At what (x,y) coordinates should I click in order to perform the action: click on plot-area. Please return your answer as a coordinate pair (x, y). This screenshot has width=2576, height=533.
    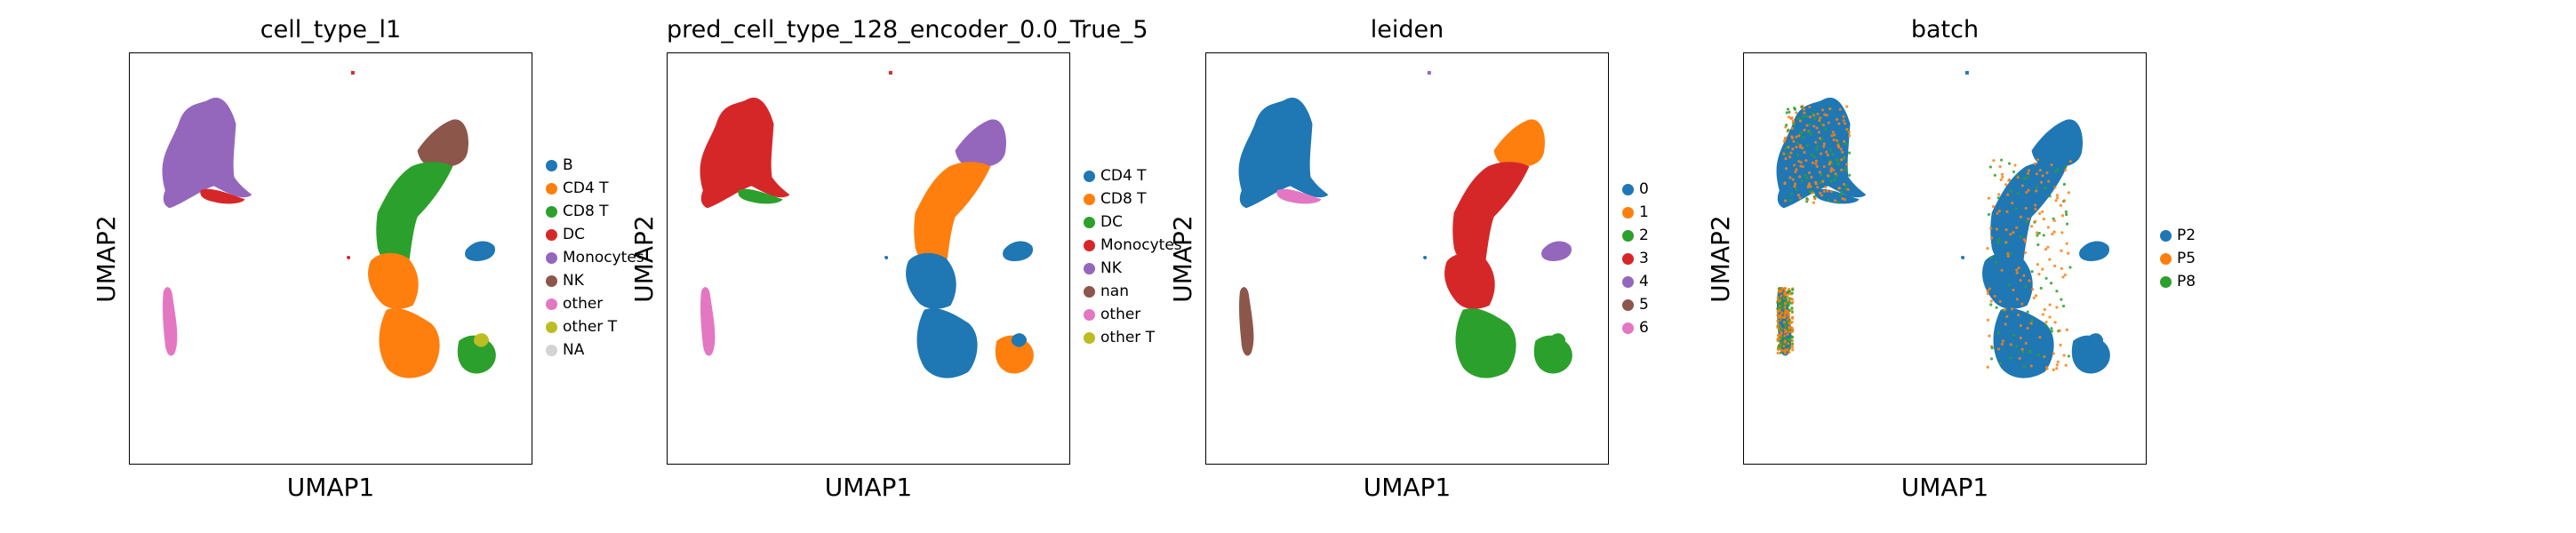
    Looking at the image, I should click on (330, 258).